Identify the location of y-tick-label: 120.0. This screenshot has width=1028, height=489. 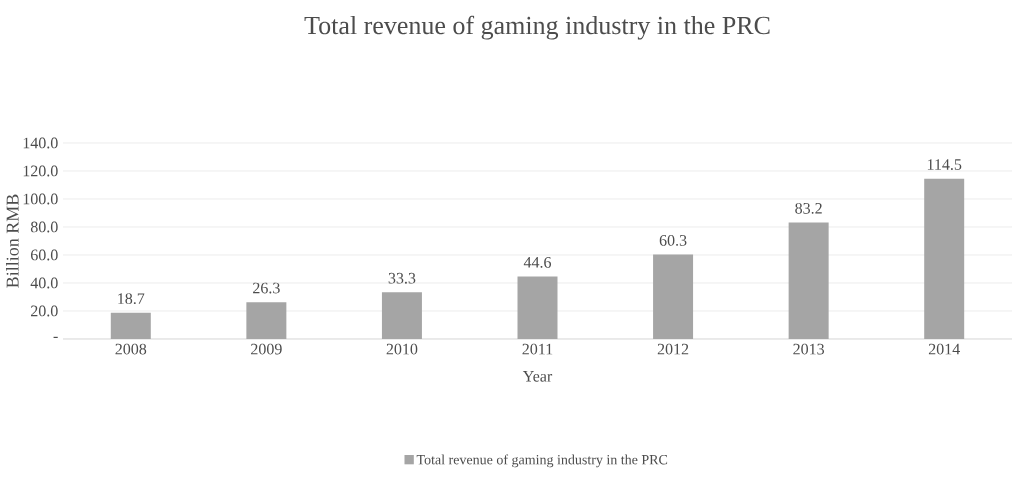
(40, 171).